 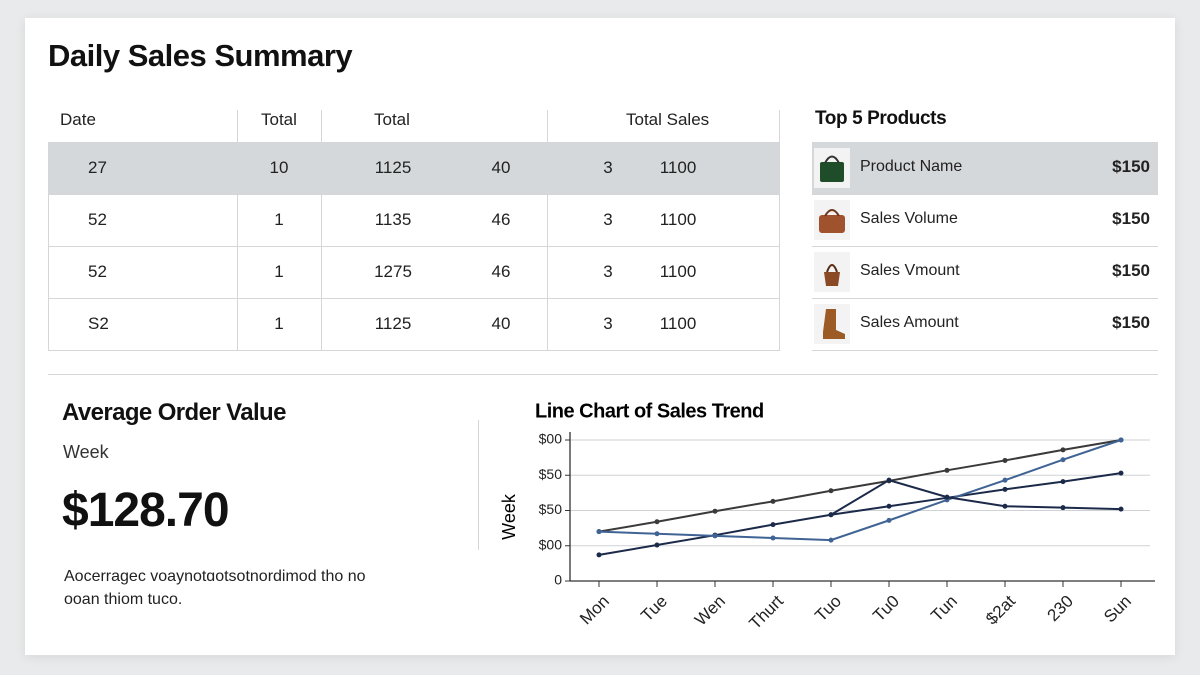 I want to click on x-tick-label: Sun, so click(x=1117, y=609).